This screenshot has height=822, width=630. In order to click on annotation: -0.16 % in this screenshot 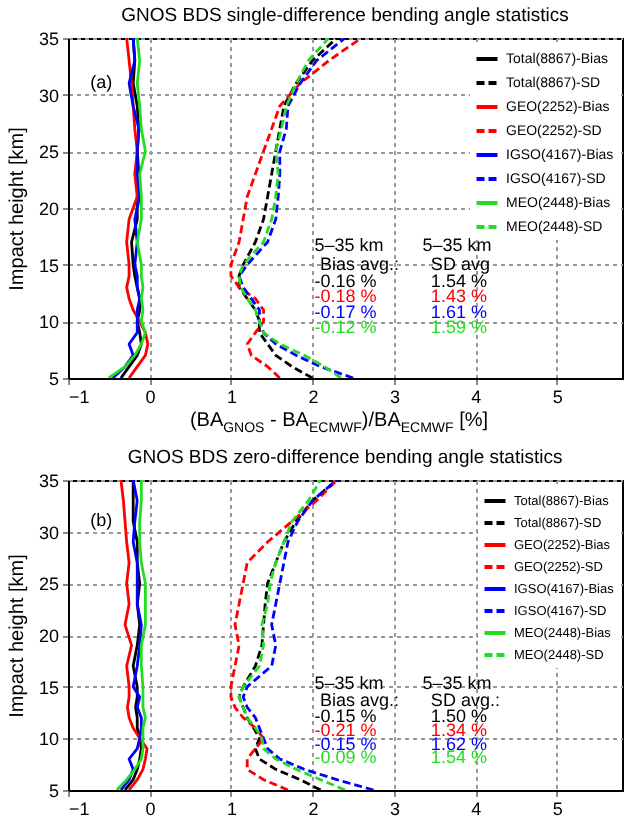, I will do `click(345, 281)`.